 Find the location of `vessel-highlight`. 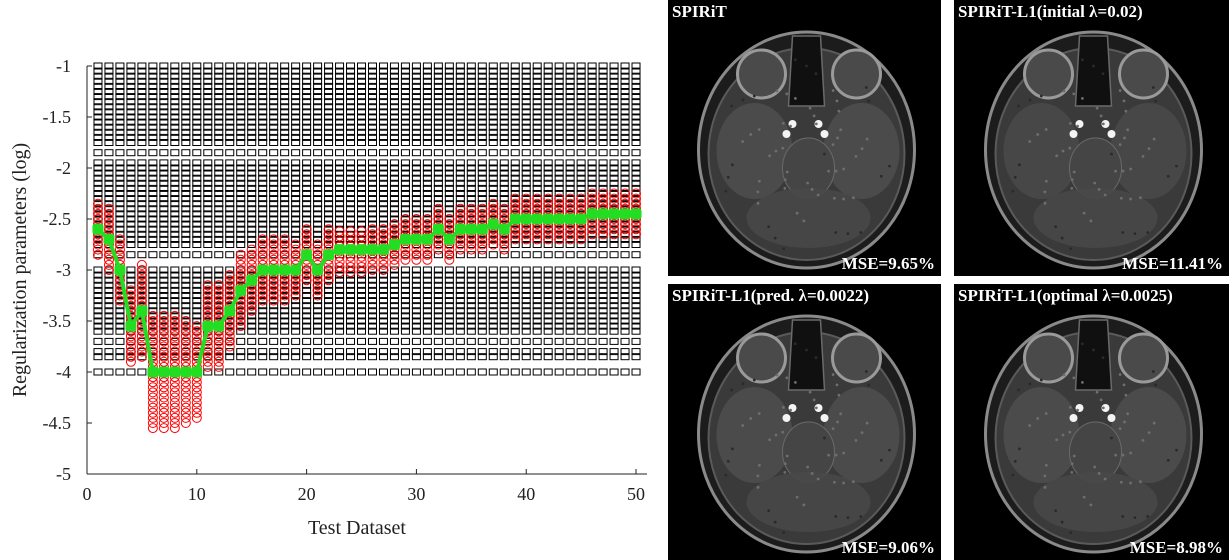

vessel-highlight is located at coordinates (818, 124).